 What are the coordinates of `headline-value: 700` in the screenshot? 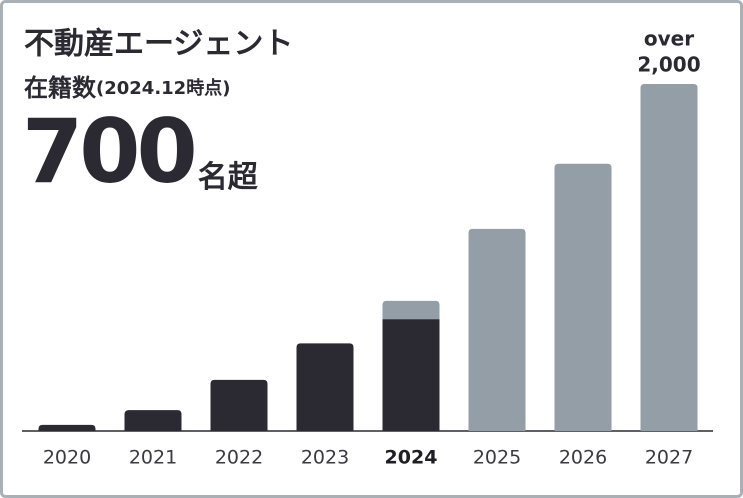 It's located at (108, 151).